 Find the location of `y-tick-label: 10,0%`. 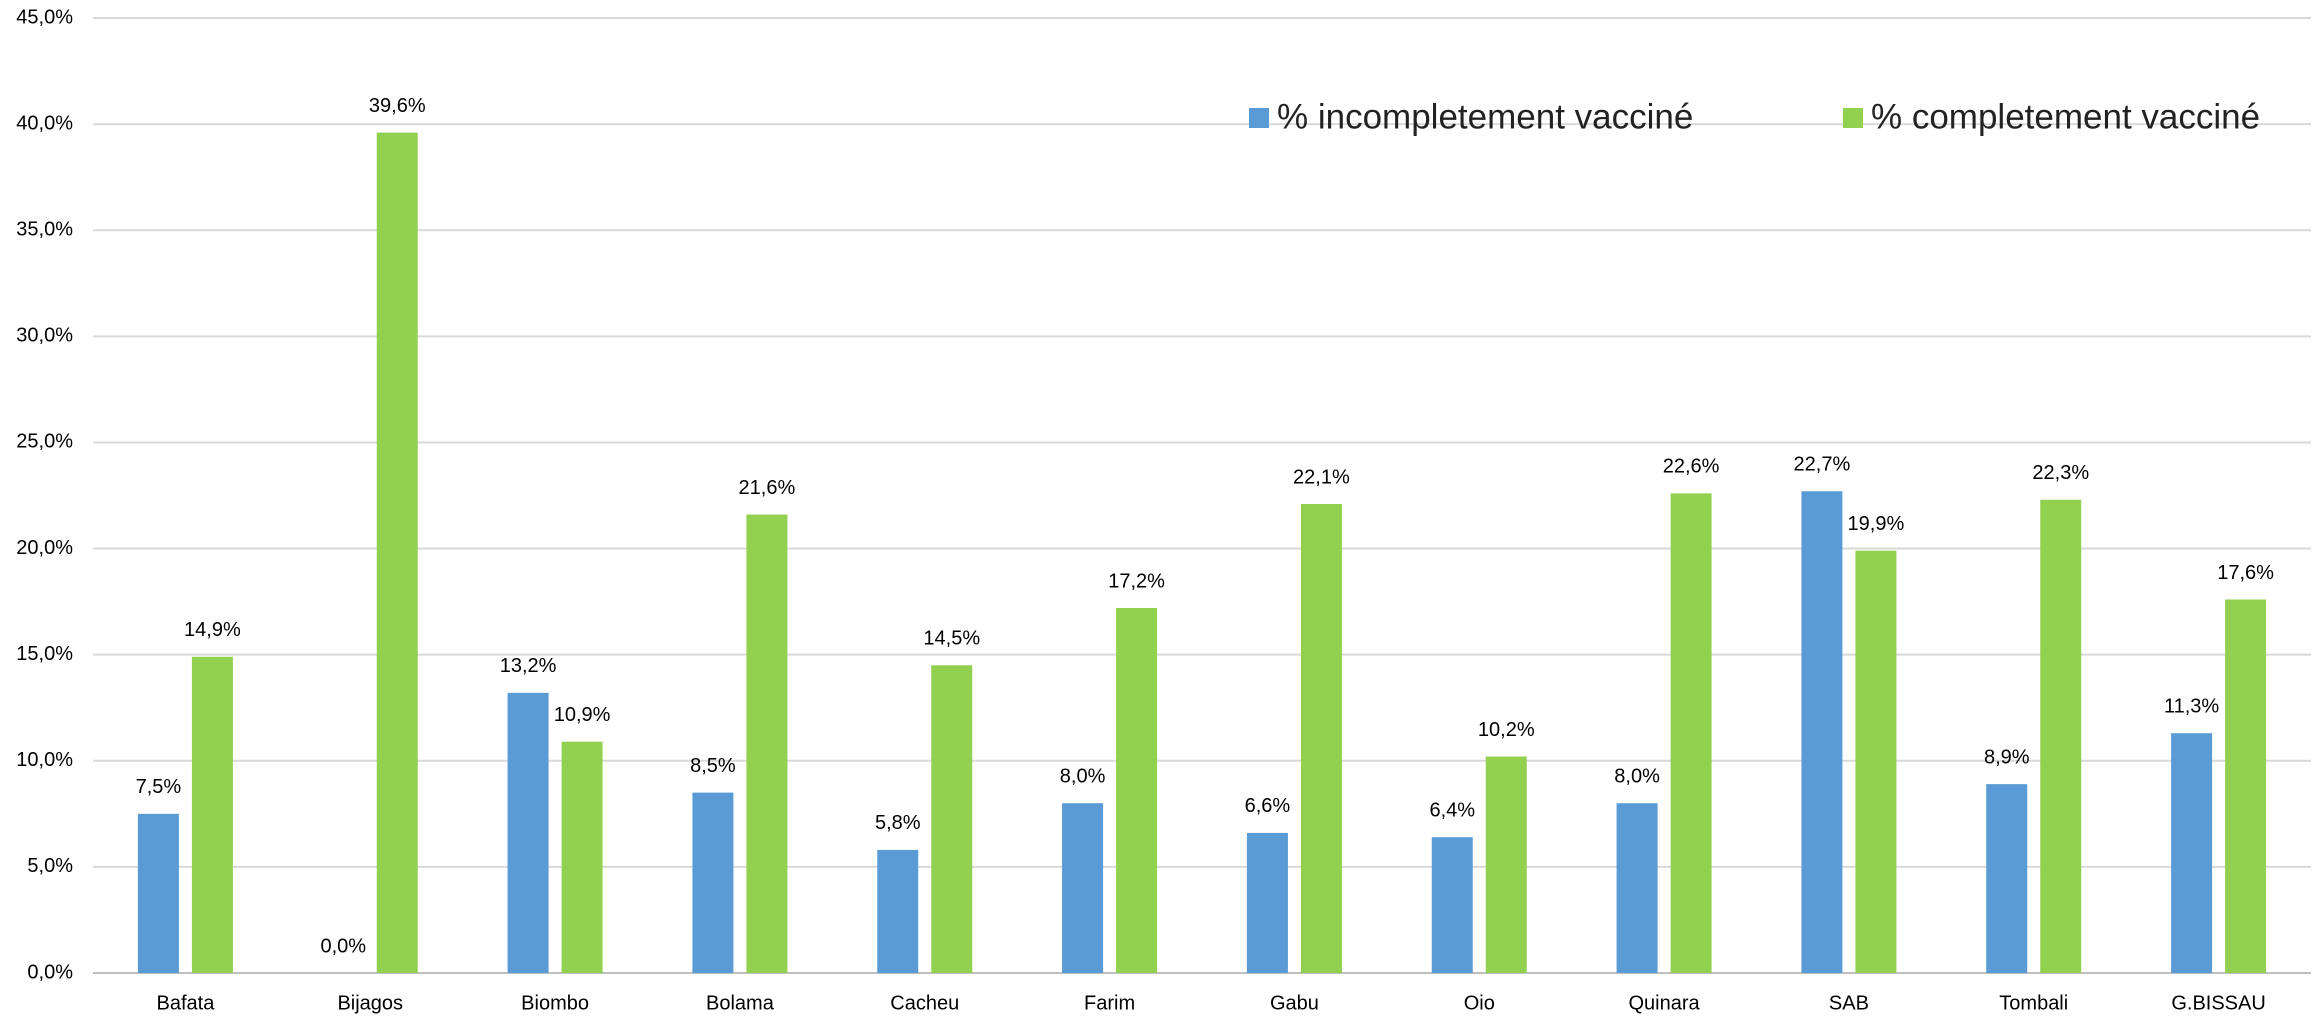

y-tick-label: 10,0% is located at coordinates (44, 760).